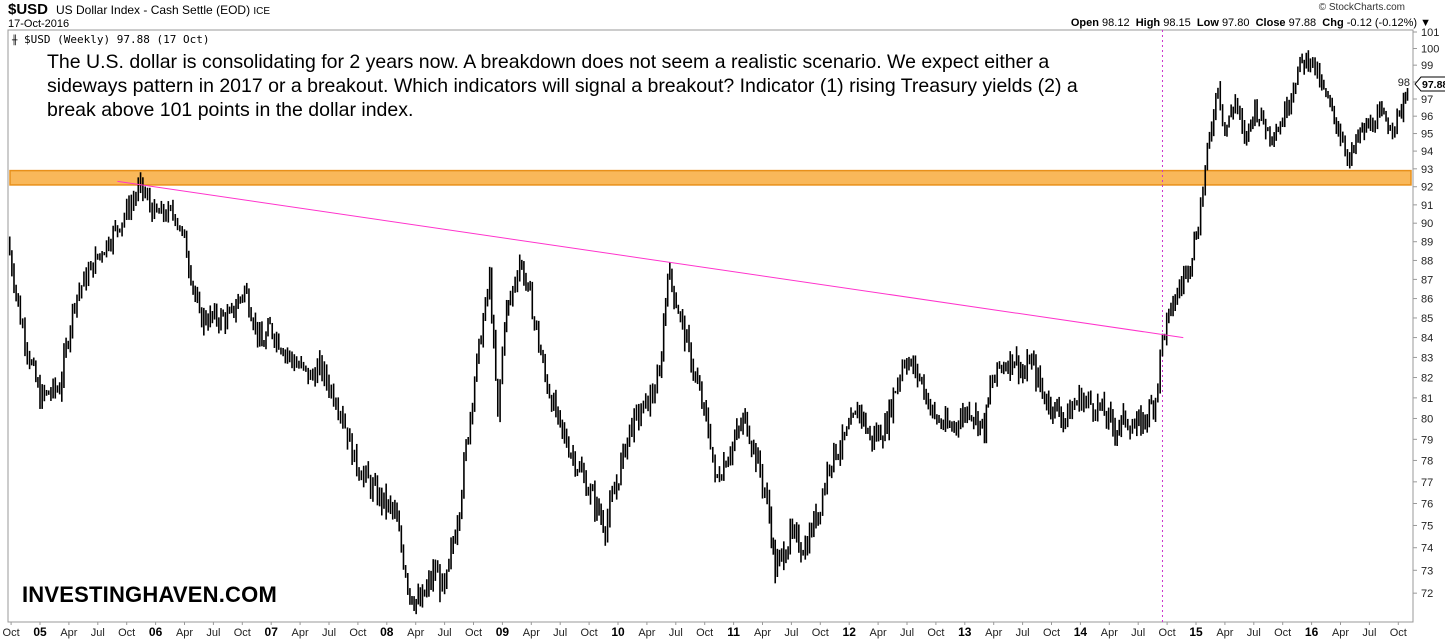 This screenshot has height=642, width=1445. I want to click on instrument-name: US Dollar Index - Cash Settle (EOD) ICE, so click(163, 10).